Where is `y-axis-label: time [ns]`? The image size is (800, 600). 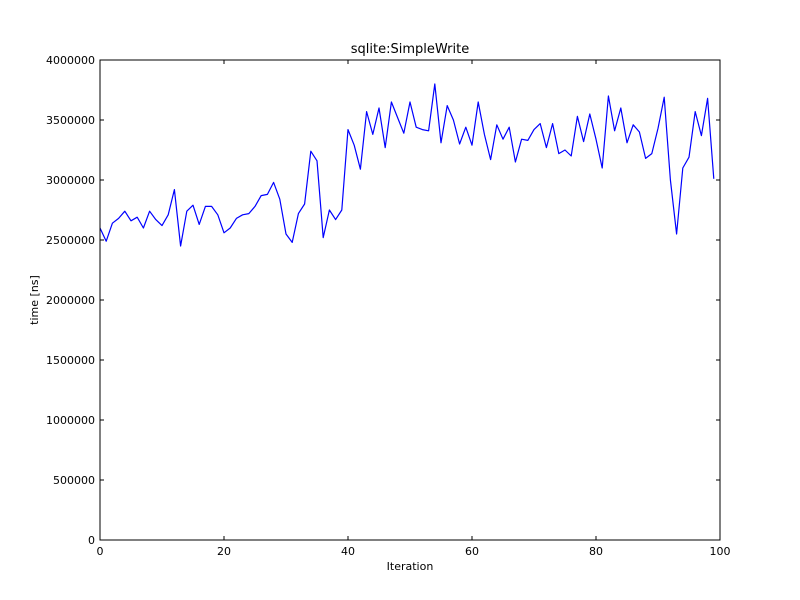
y-axis-label: time [ns] is located at coordinates (34, 300).